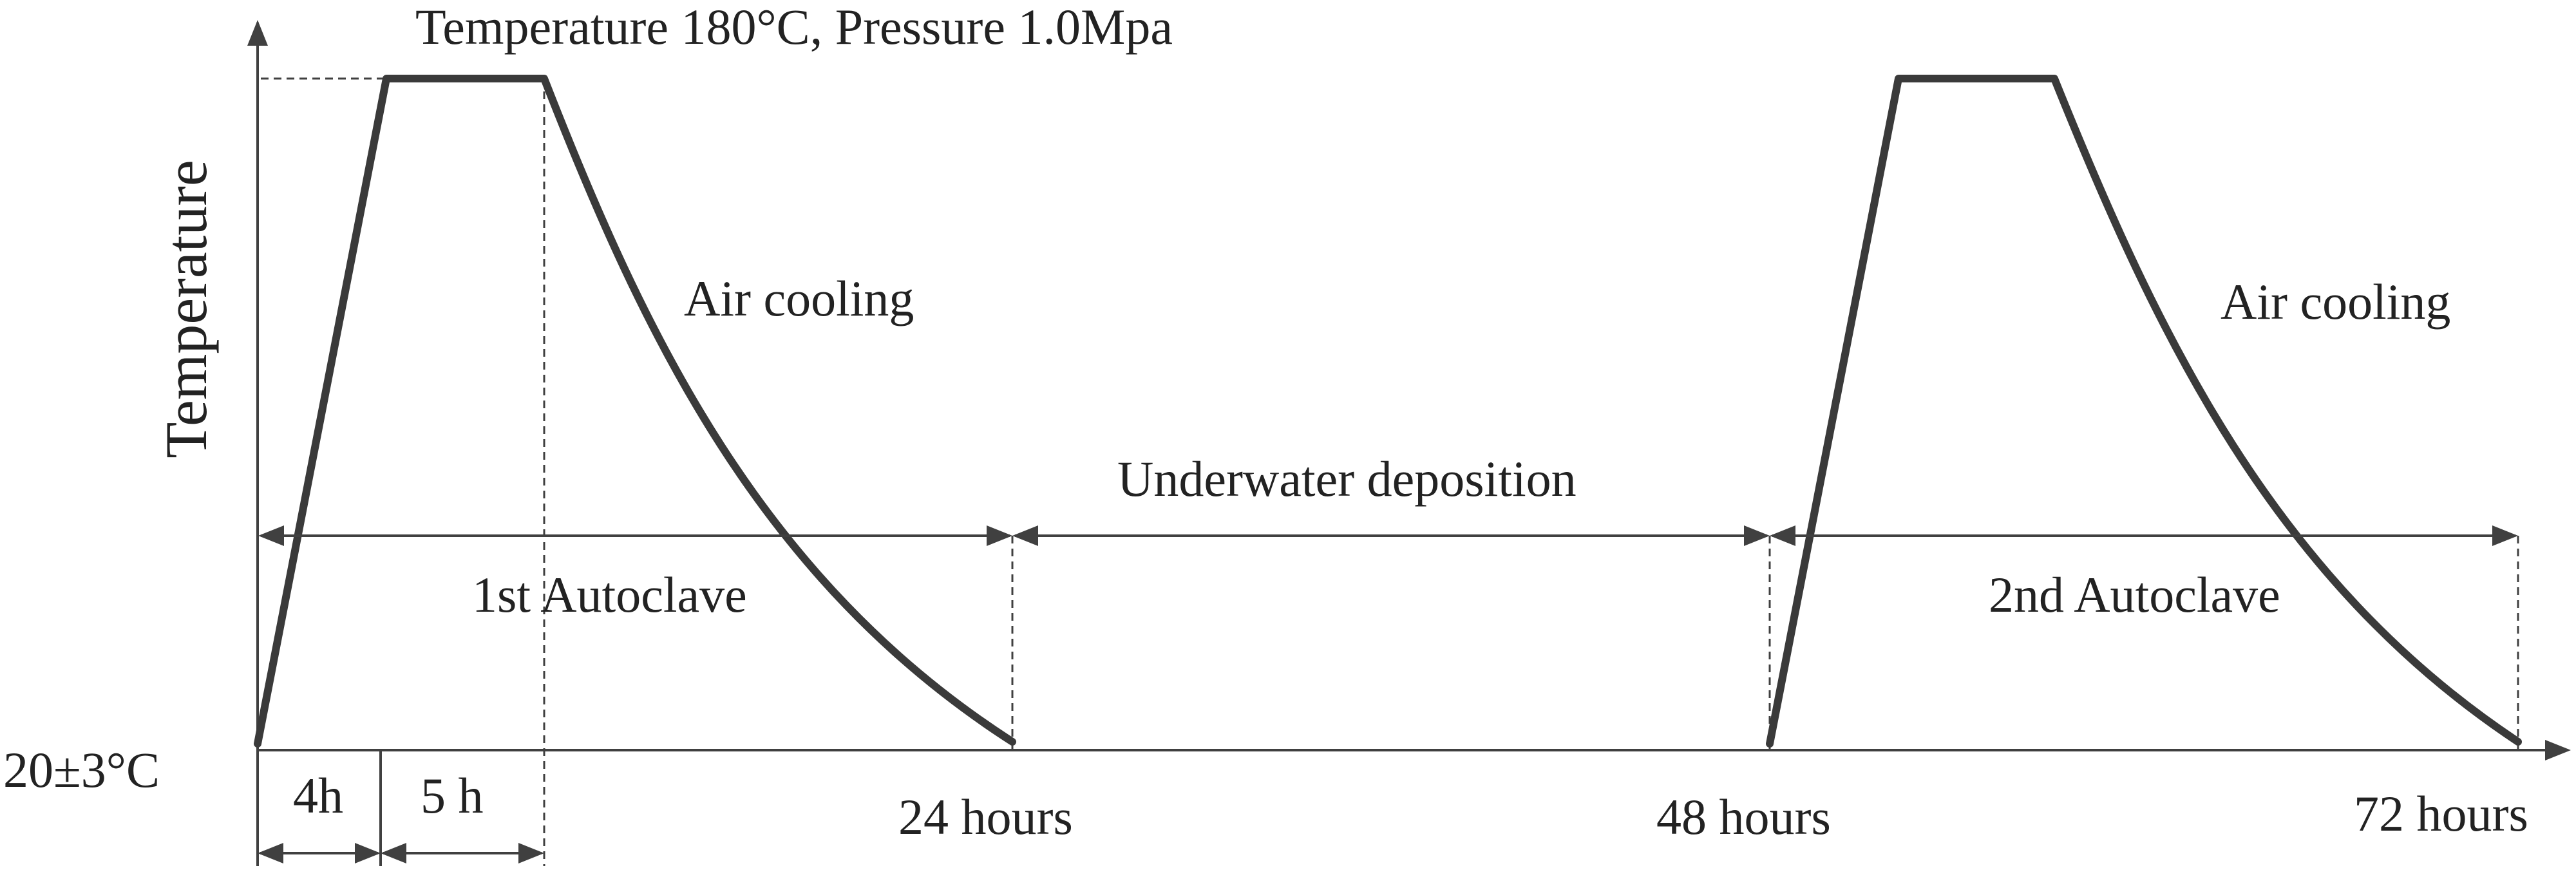 The width and height of the screenshot is (2576, 877). Describe the element at coordinates (799, 298) in the screenshot. I see `air-cooling-label-1: Air cooling` at that location.